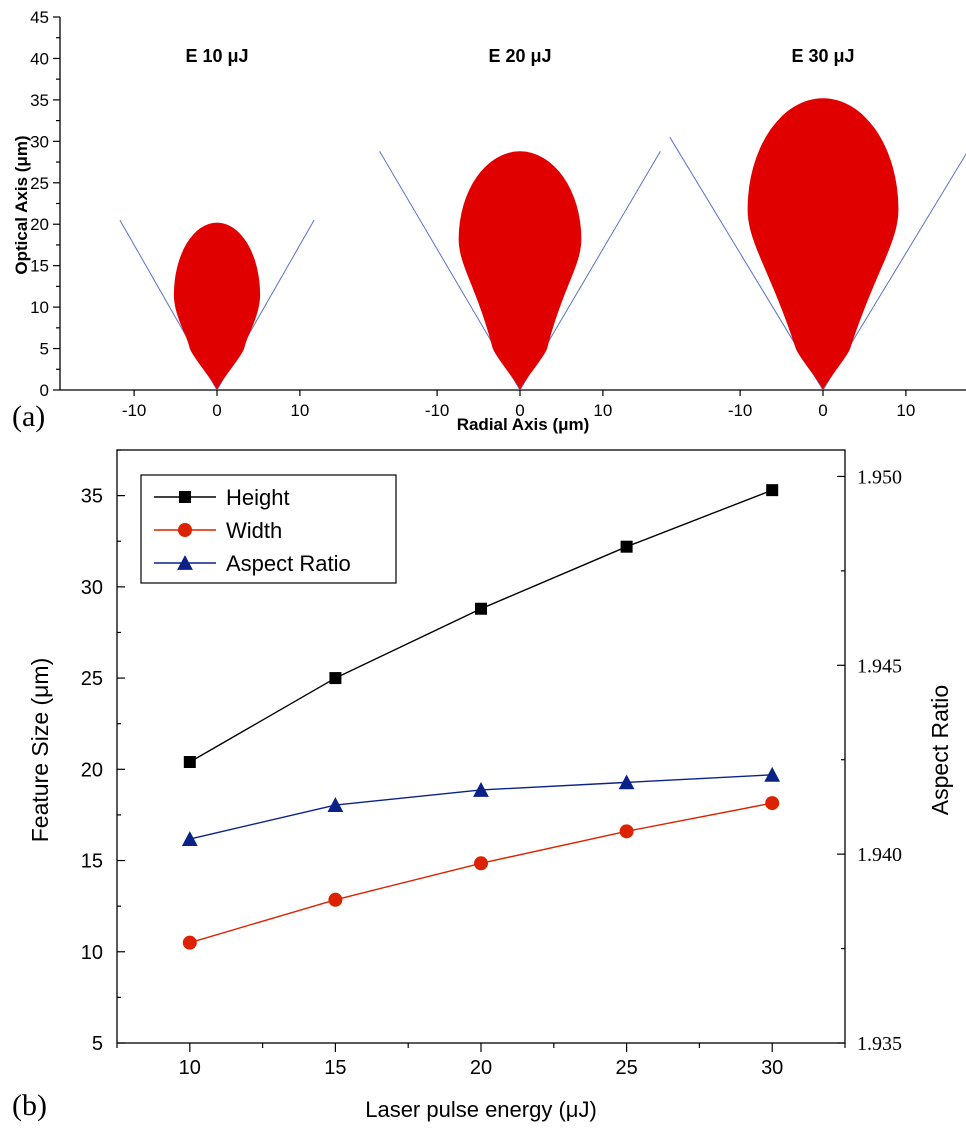 The image size is (966, 1130). What do you see at coordinates (39, 100) in the screenshot?
I see `a-y-tick-label: 35` at bounding box center [39, 100].